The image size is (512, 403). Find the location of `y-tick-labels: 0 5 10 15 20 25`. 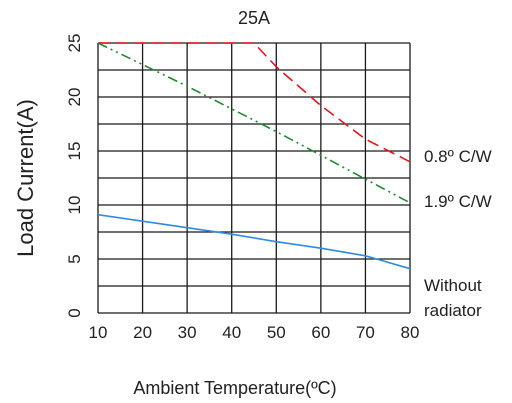

y-tick-labels: 0 5 10 15 20 25 is located at coordinates (74, 176).